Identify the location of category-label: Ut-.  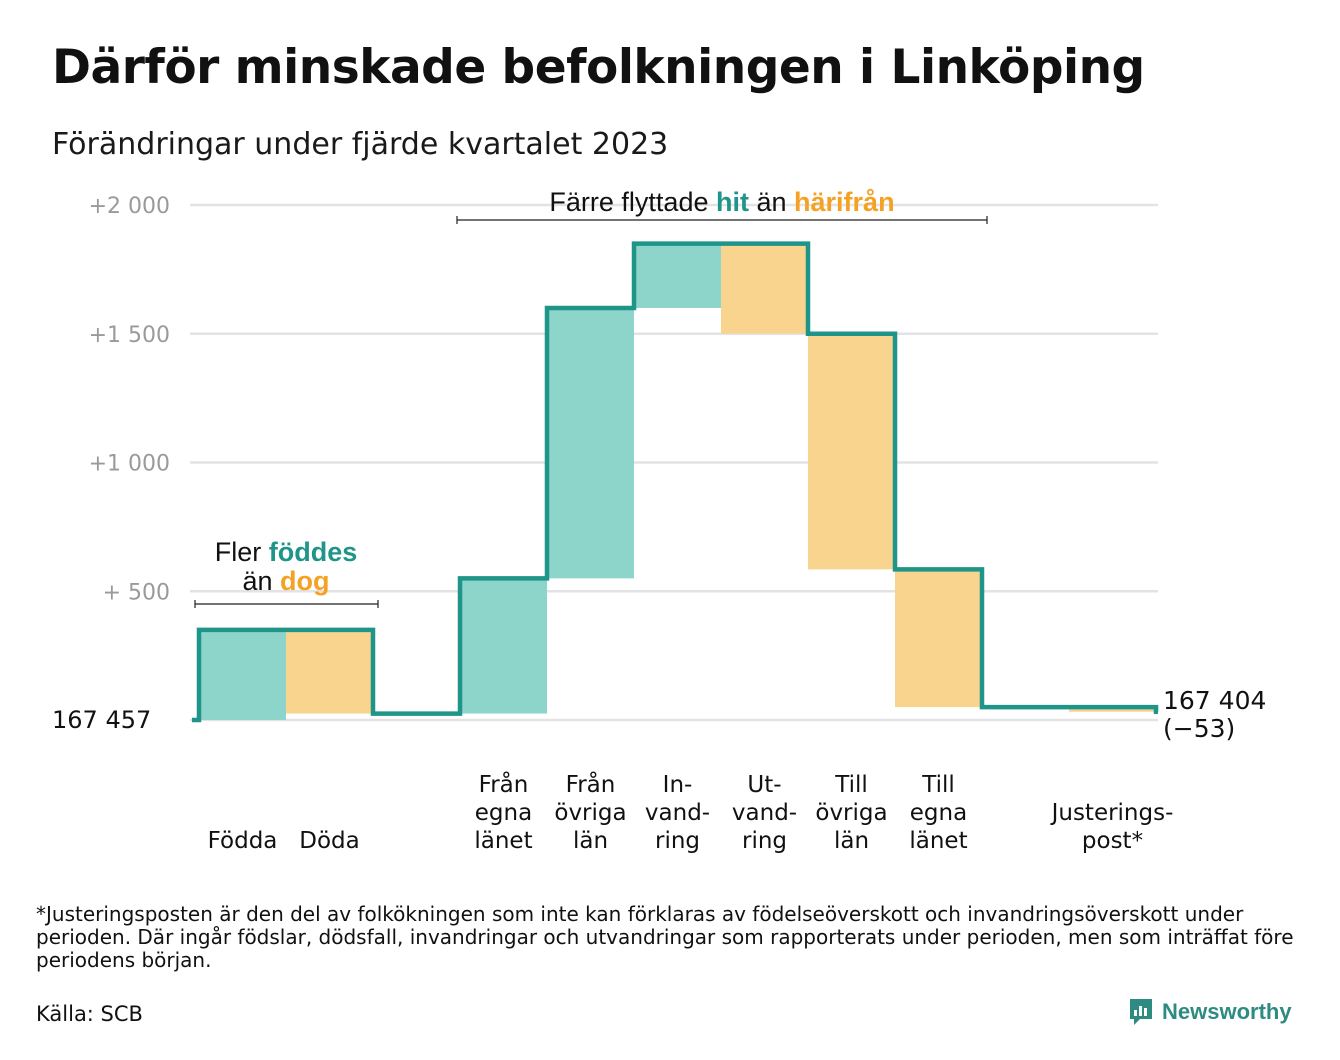
(764, 785).